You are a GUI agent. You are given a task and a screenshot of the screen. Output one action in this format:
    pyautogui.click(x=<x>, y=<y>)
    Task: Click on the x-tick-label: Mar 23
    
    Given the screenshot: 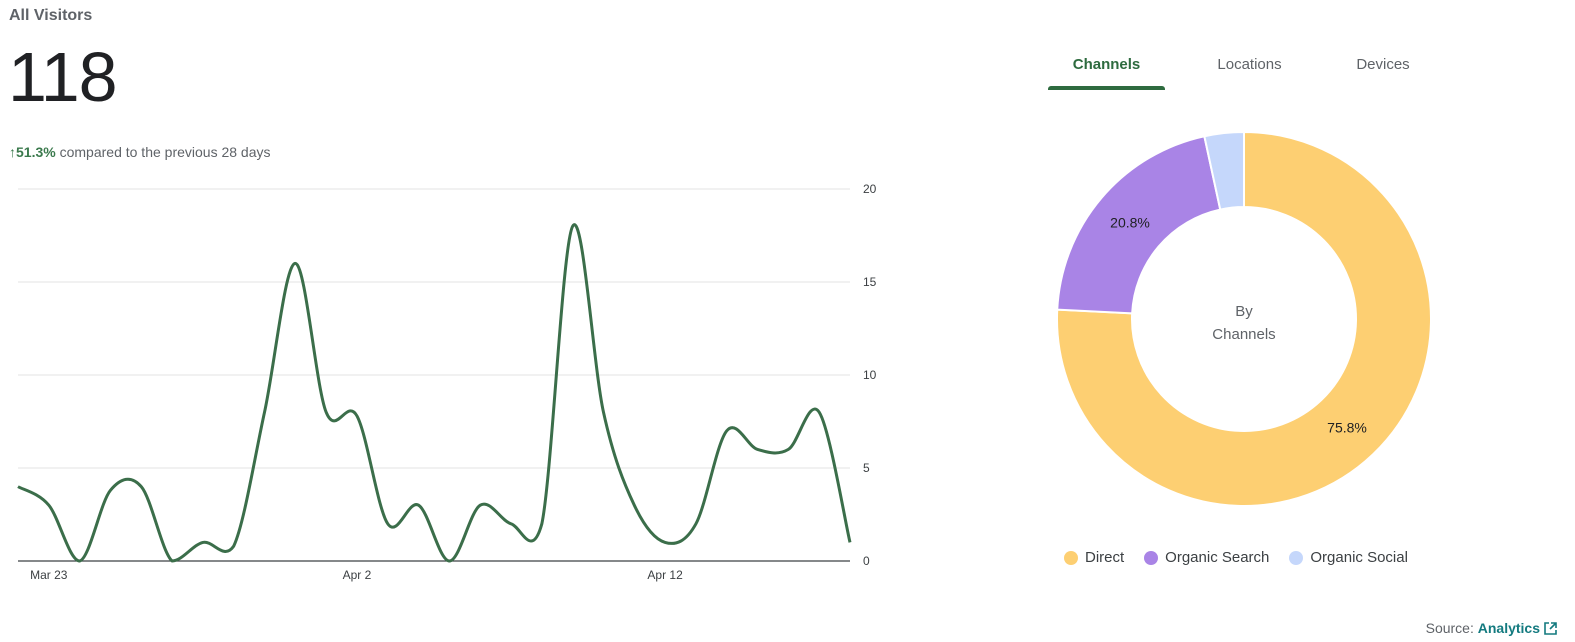 What is the action you would take?
    pyautogui.click(x=49, y=575)
    